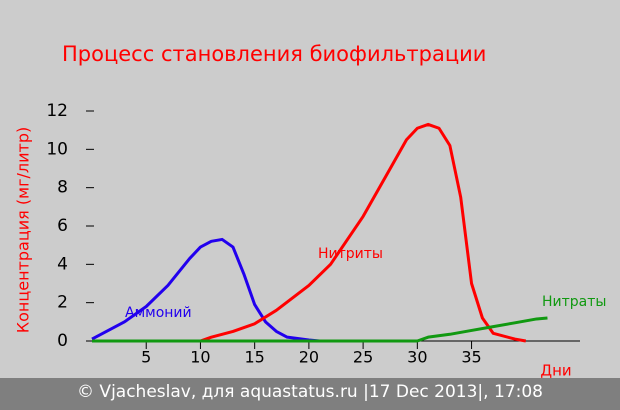  I want to click on y-tick-label: 12, so click(57, 111).